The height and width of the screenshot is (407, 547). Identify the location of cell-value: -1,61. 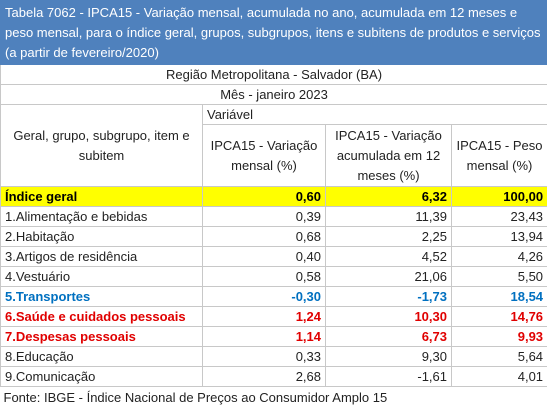
(388, 376).